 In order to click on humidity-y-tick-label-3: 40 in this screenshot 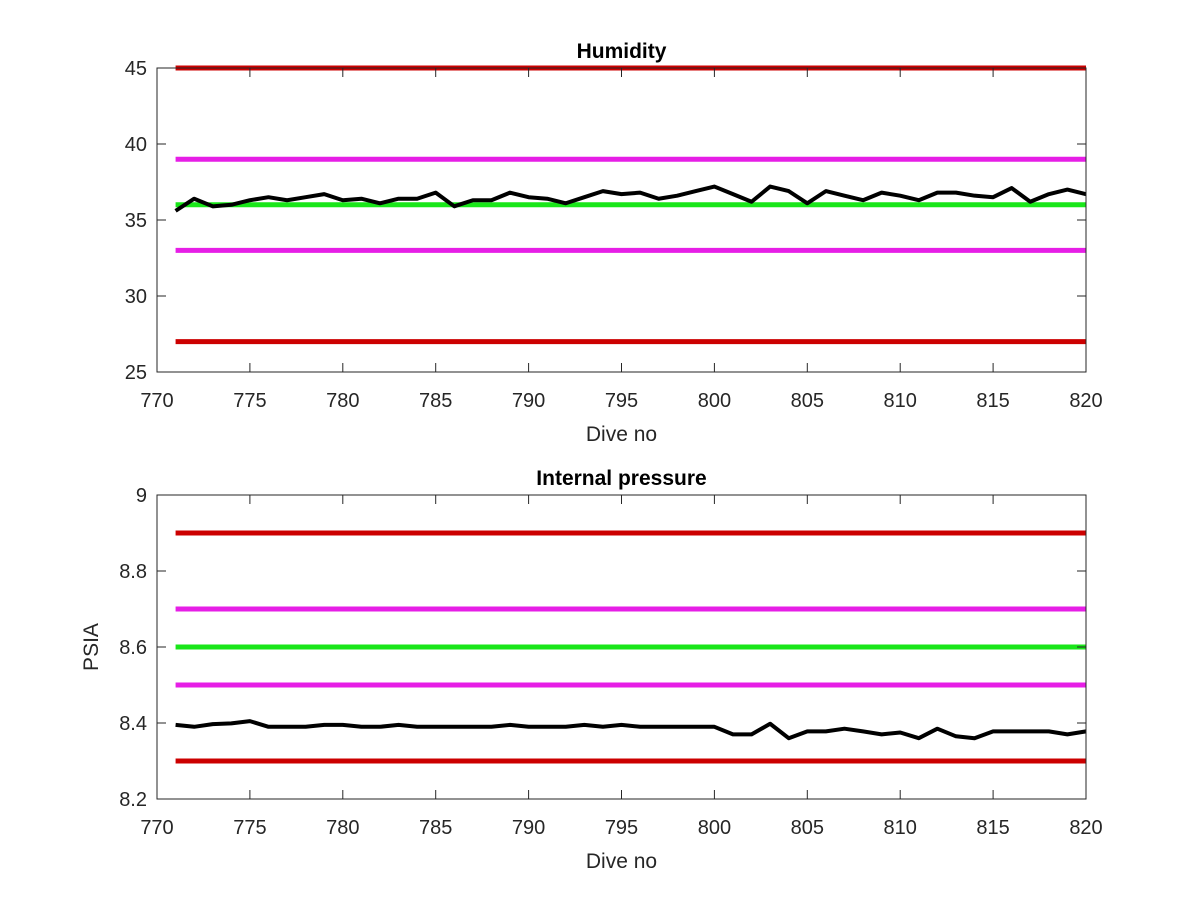, I will do `click(136, 145)`.